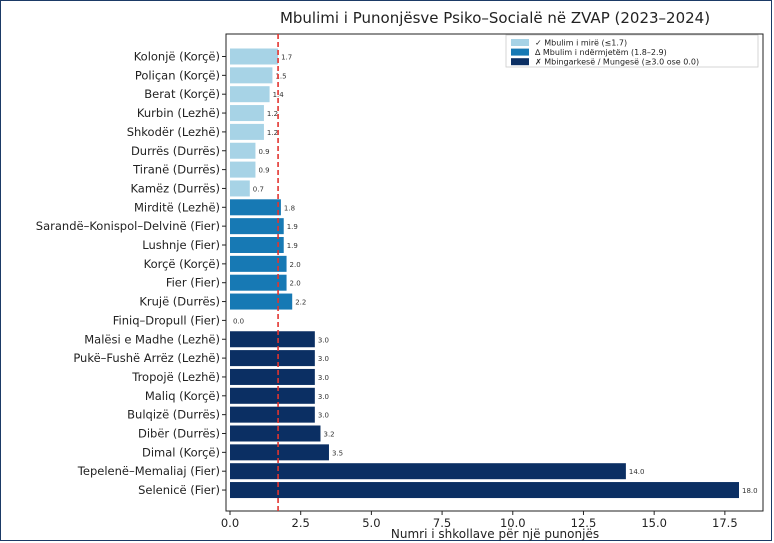 The width and height of the screenshot is (774, 543). What do you see at coordinates (179, 490) in the screenshot?
I see `category-label: Selenicë (Fier)` at bounding box center [179, 490].